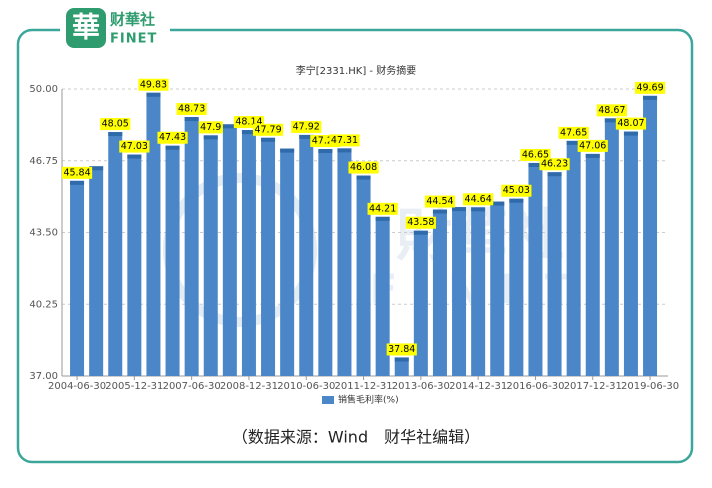 This screenshot has width=712, height=488. I want to click on y-tick-label: 37.00, so click(43, 376).